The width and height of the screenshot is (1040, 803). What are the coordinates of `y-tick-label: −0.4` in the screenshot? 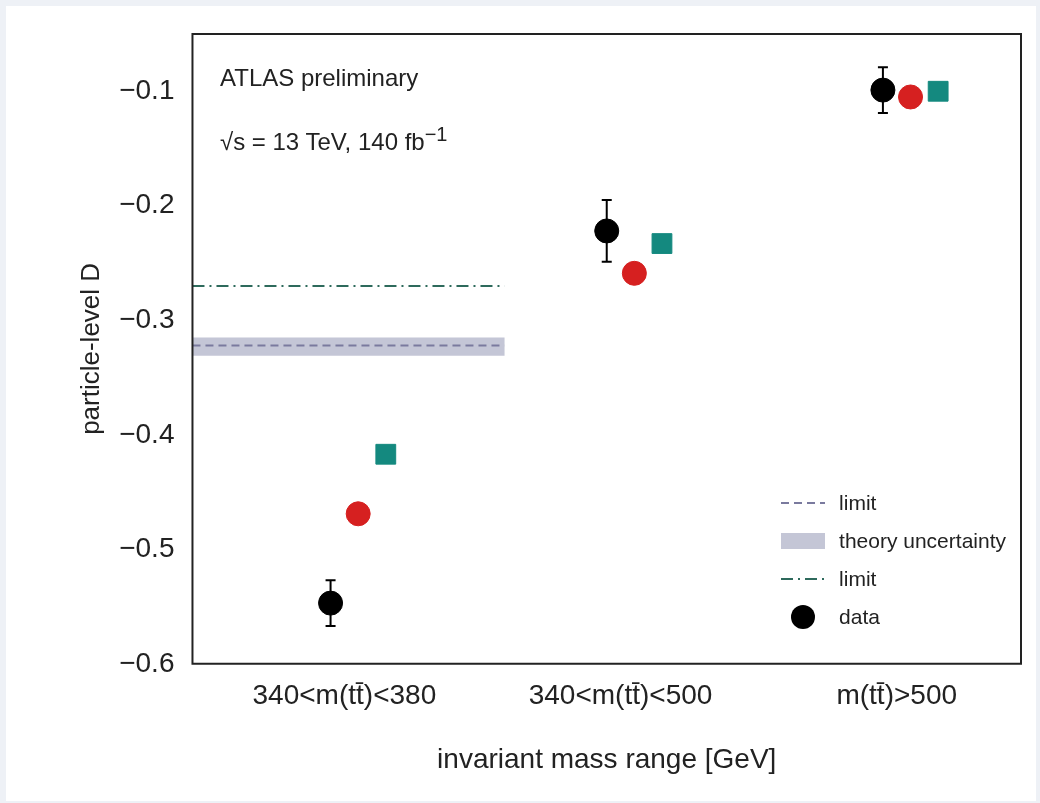 It's located at (147, 433).